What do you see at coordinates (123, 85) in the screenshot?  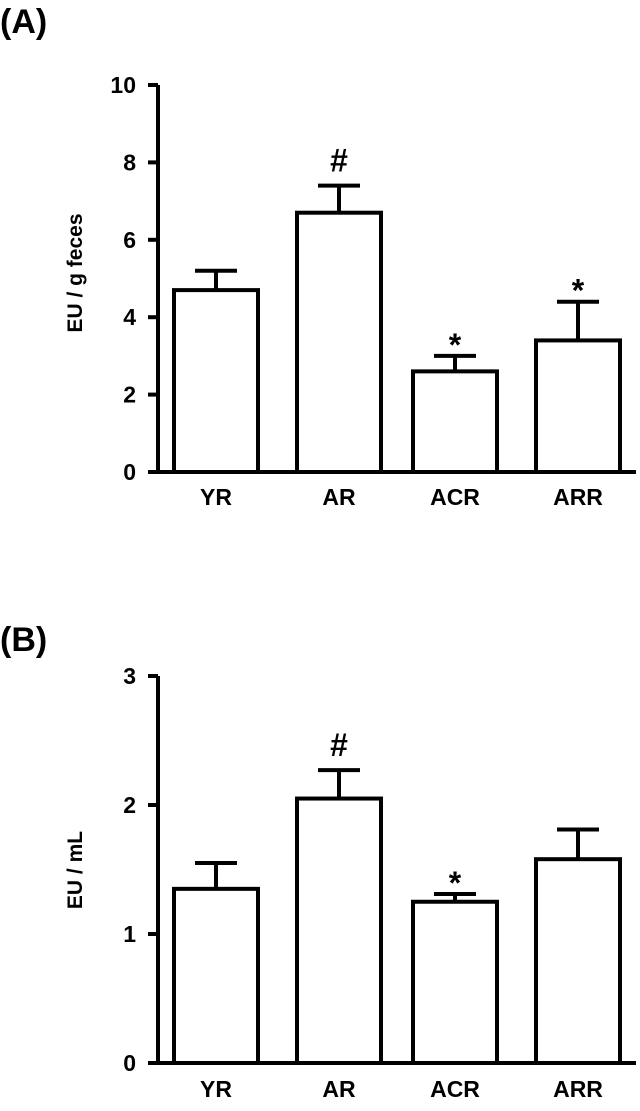 I see `panel-a-y-tick-label: 10` at bounding box center [123, 85].